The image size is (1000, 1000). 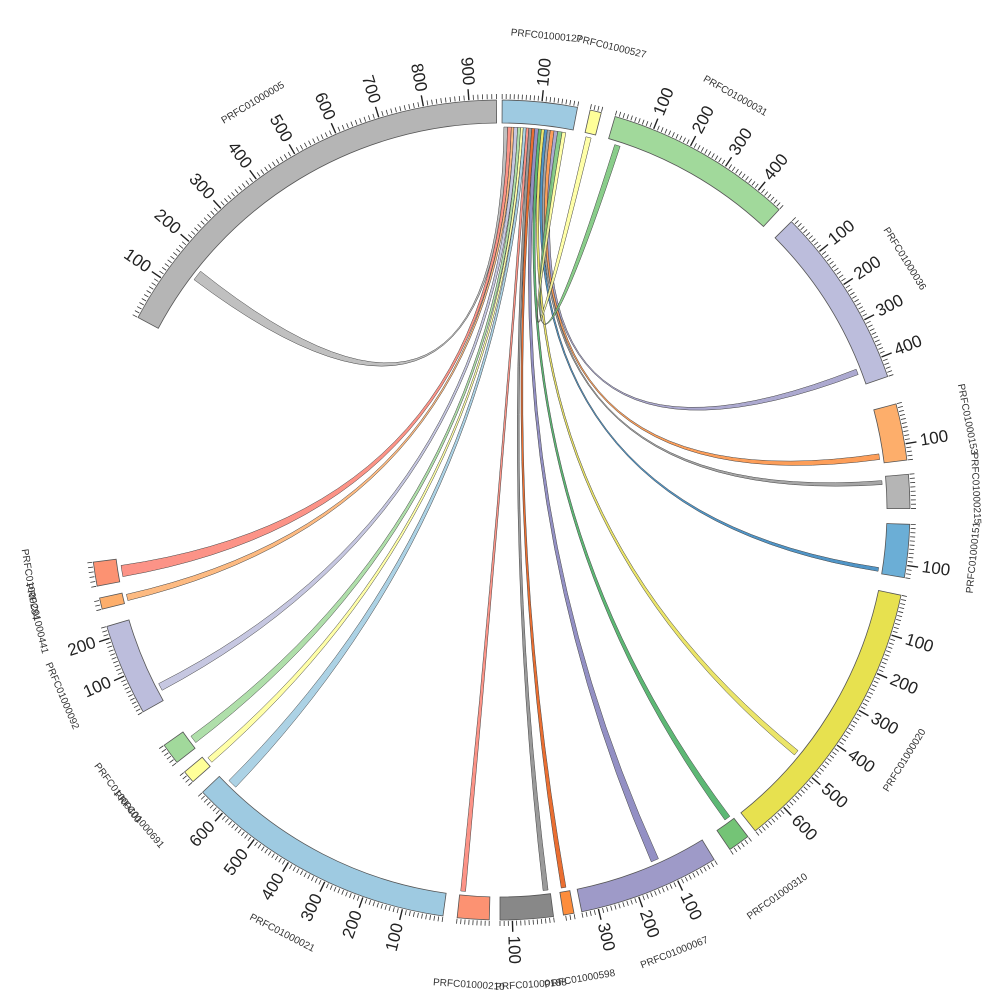 I want to click on segment-label-PRFC01000151: PRFC01000151, so click(x=974, y=557).